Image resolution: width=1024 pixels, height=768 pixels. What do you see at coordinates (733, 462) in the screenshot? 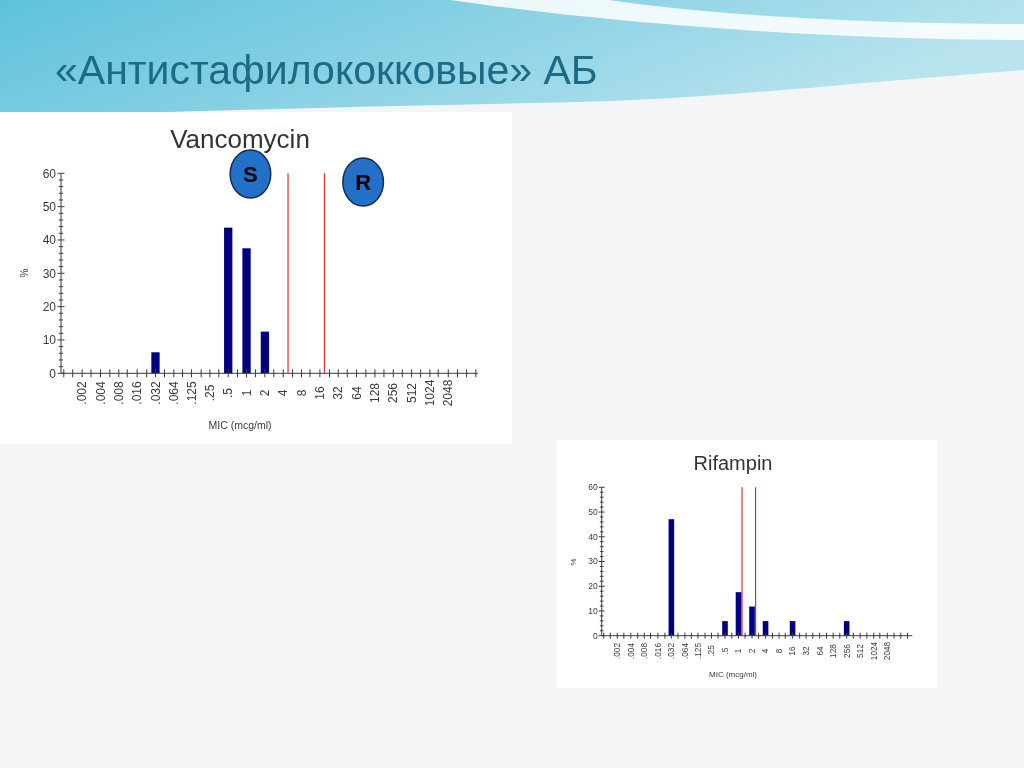
I see `chart-title: Rifampin` at bounding box center [733, 462].